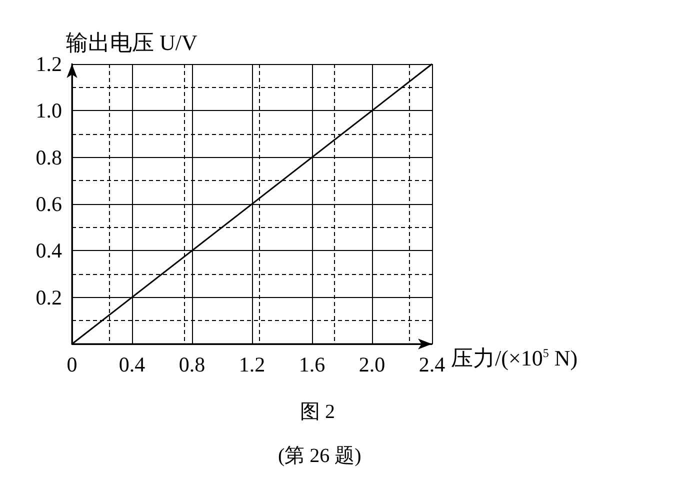 The image size is (684, 491). I want to click on y-tick-label: 0.6, so click(49, 204).